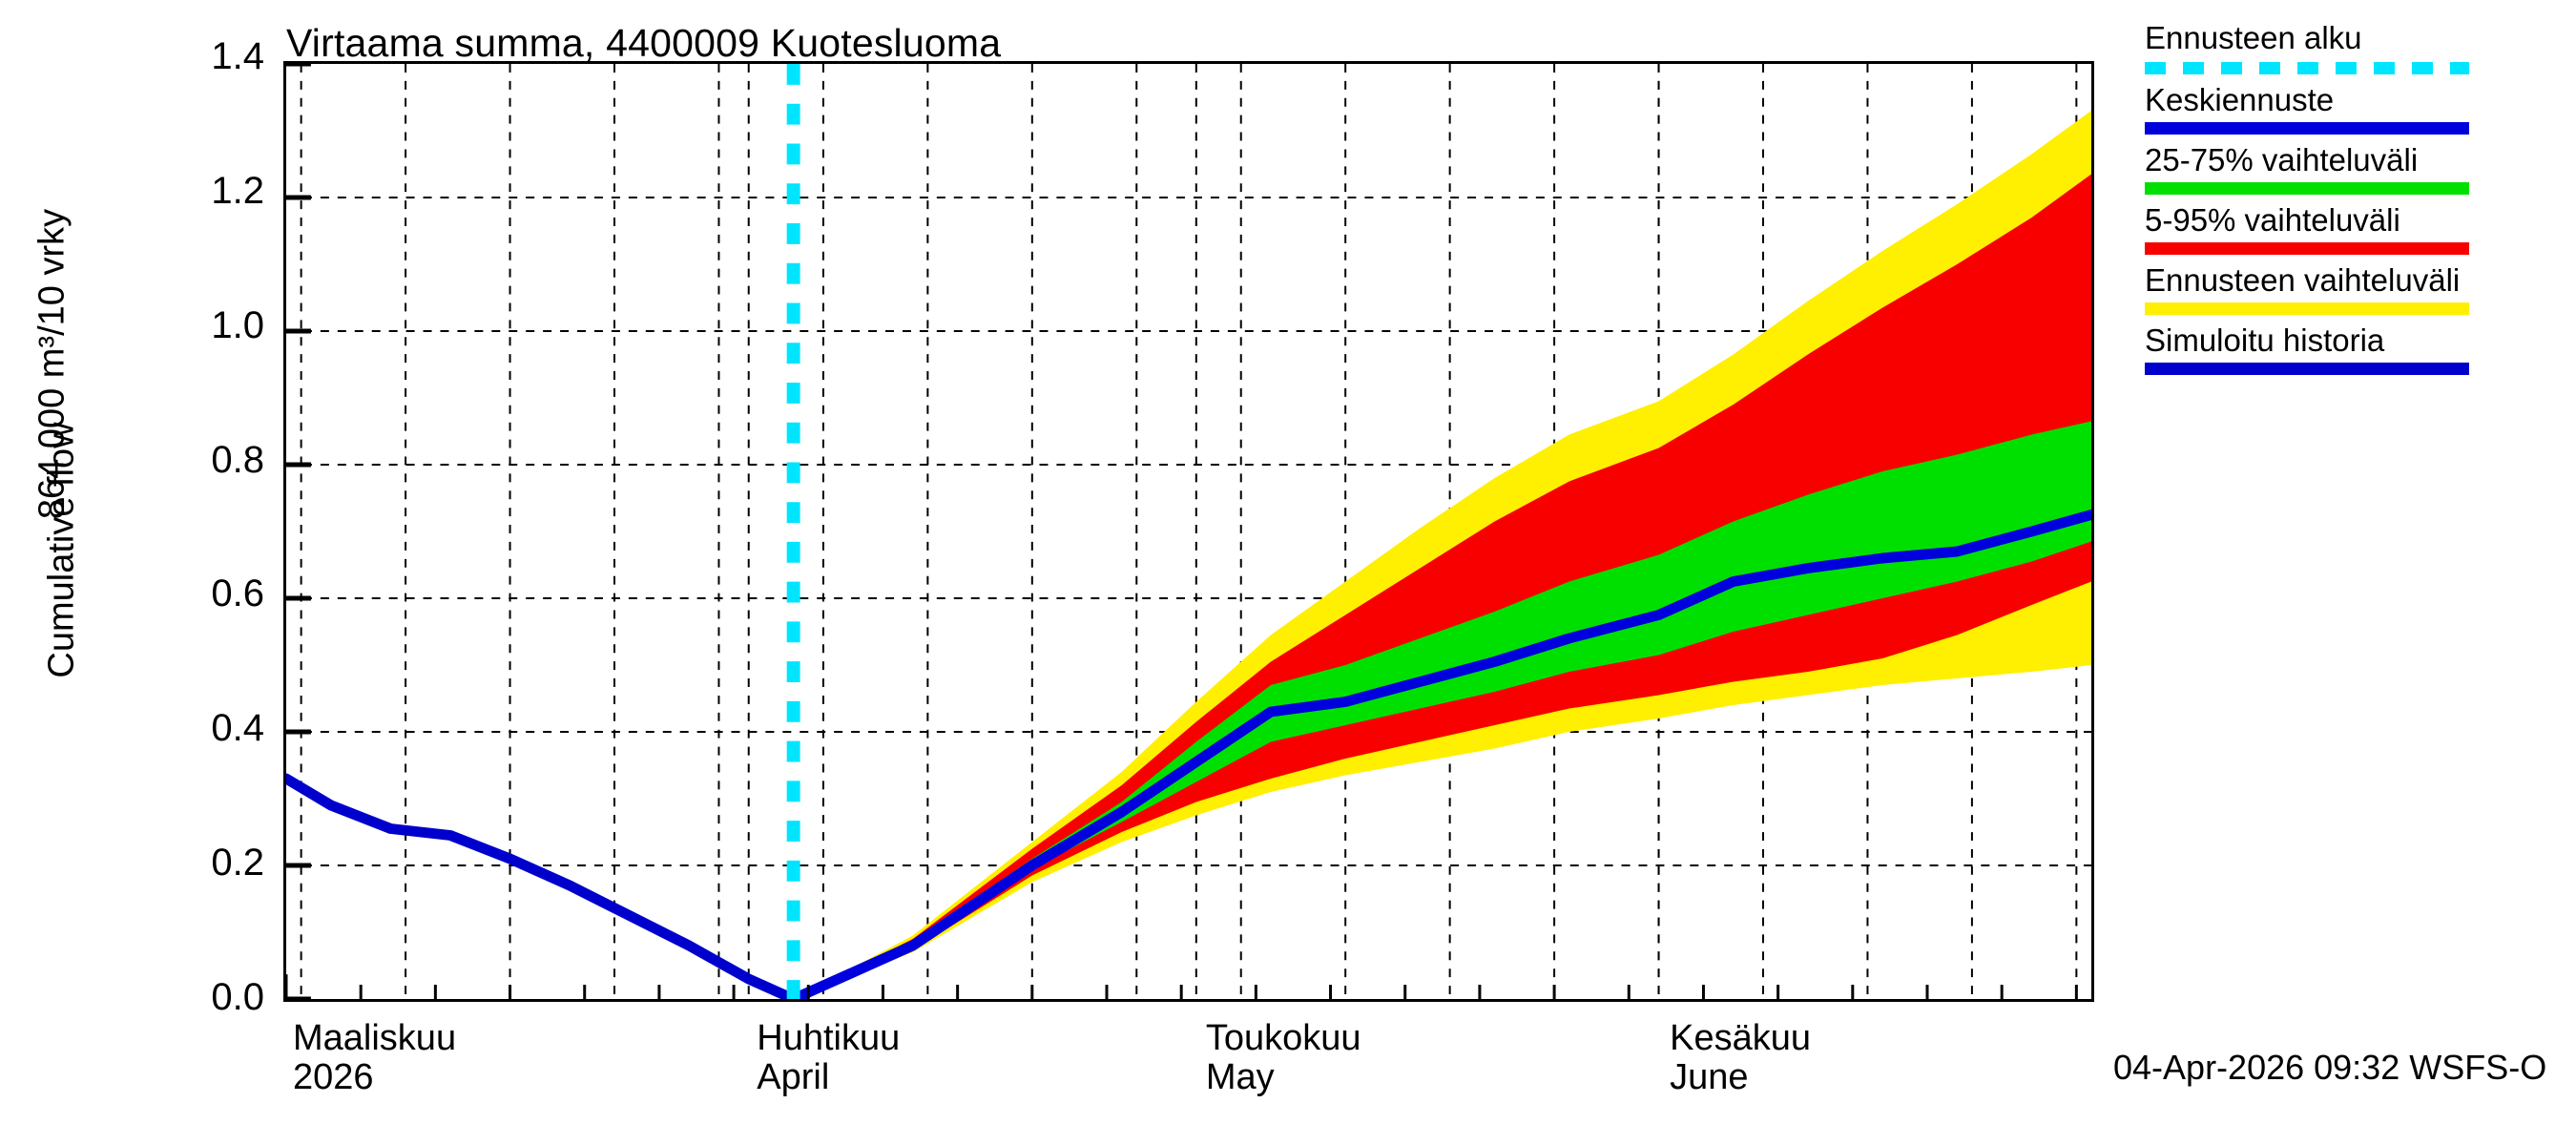 The height and width of the screenshot is (1145, 2576). What do you see at coordinates (2253, 38) in the screenshot?
I see `legend-item-label: Ennusteen alku` at bounding box center [2253, 38].